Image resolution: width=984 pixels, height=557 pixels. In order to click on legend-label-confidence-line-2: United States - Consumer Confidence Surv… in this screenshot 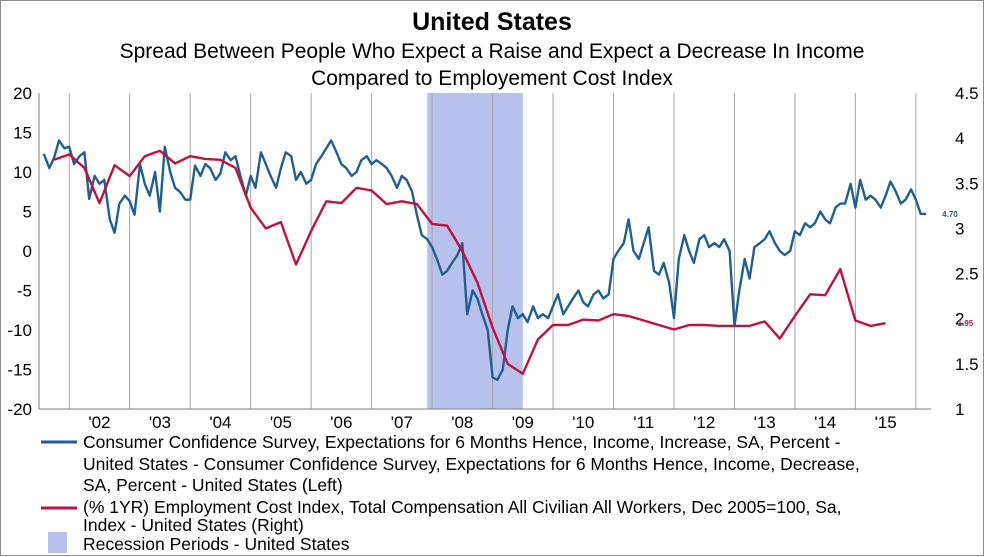, I will do `click(471, 464)`.